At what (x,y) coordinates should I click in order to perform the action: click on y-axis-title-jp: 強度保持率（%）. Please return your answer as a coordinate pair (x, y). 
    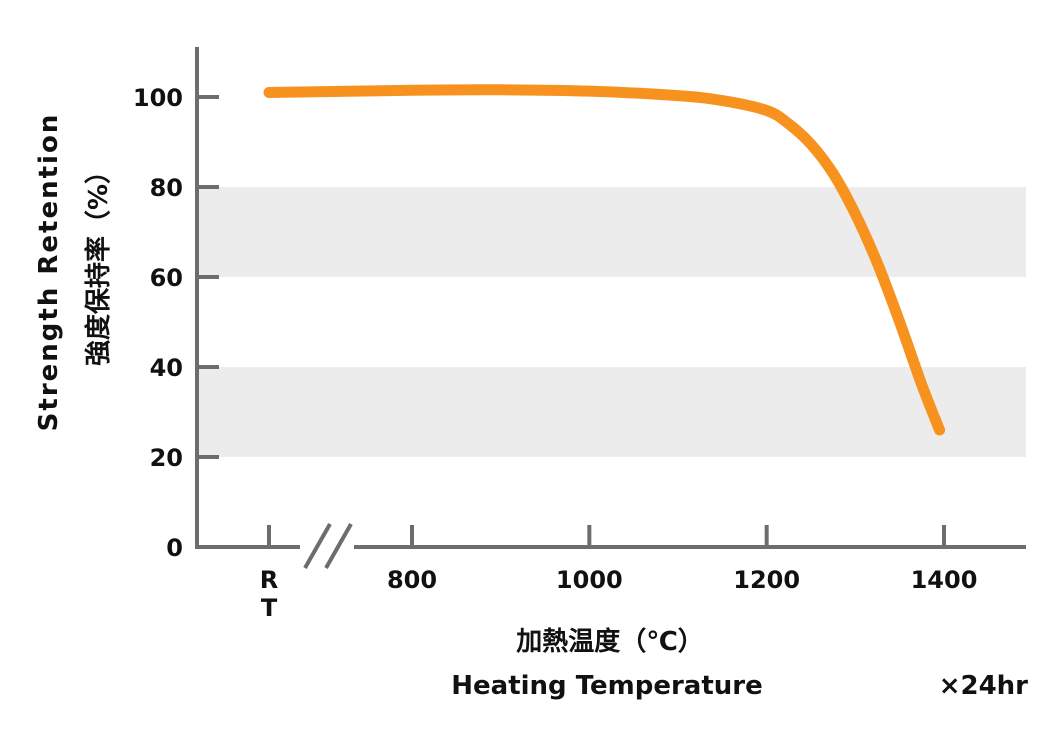
    Looking at the image, I should click on (98, 262).